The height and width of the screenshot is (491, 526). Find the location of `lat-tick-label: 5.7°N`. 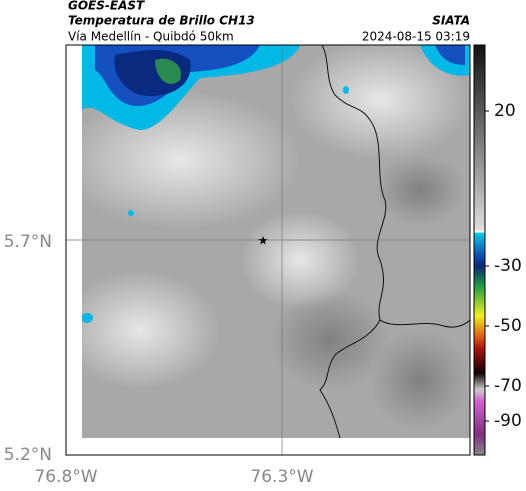

lat-tick-label: 5.7°N is located at coordinates (28, 242).